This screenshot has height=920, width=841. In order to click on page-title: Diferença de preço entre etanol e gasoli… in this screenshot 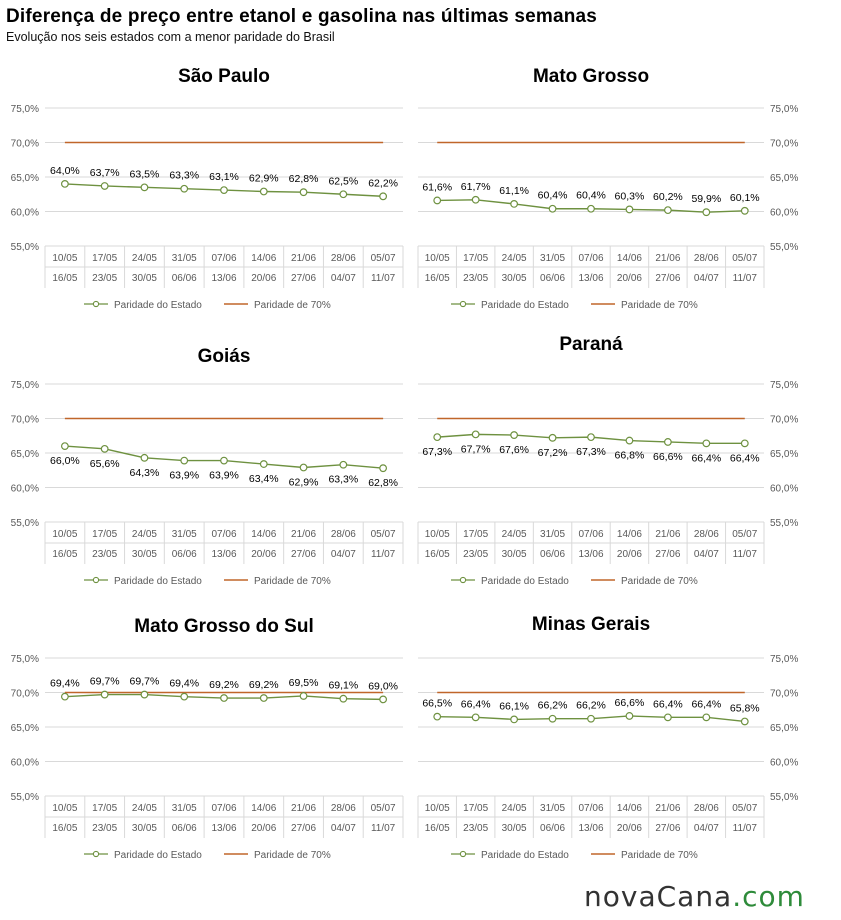, I will do `click(302, 16)`.